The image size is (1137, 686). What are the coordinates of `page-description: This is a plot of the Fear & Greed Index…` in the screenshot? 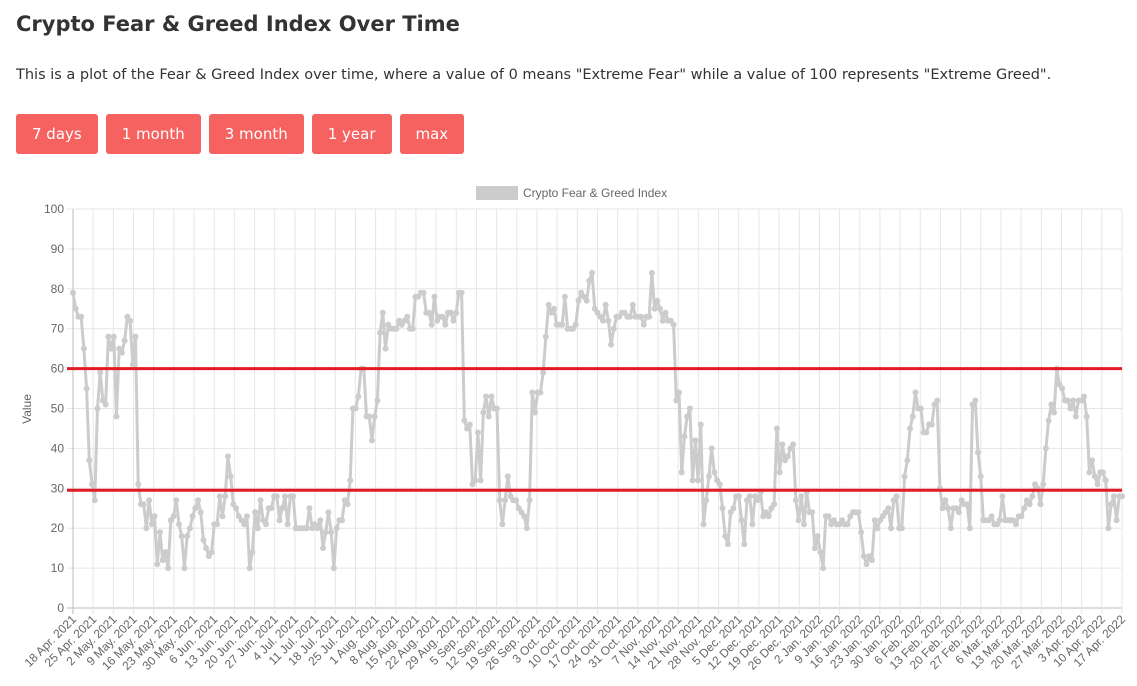 It's located at (534, 75).